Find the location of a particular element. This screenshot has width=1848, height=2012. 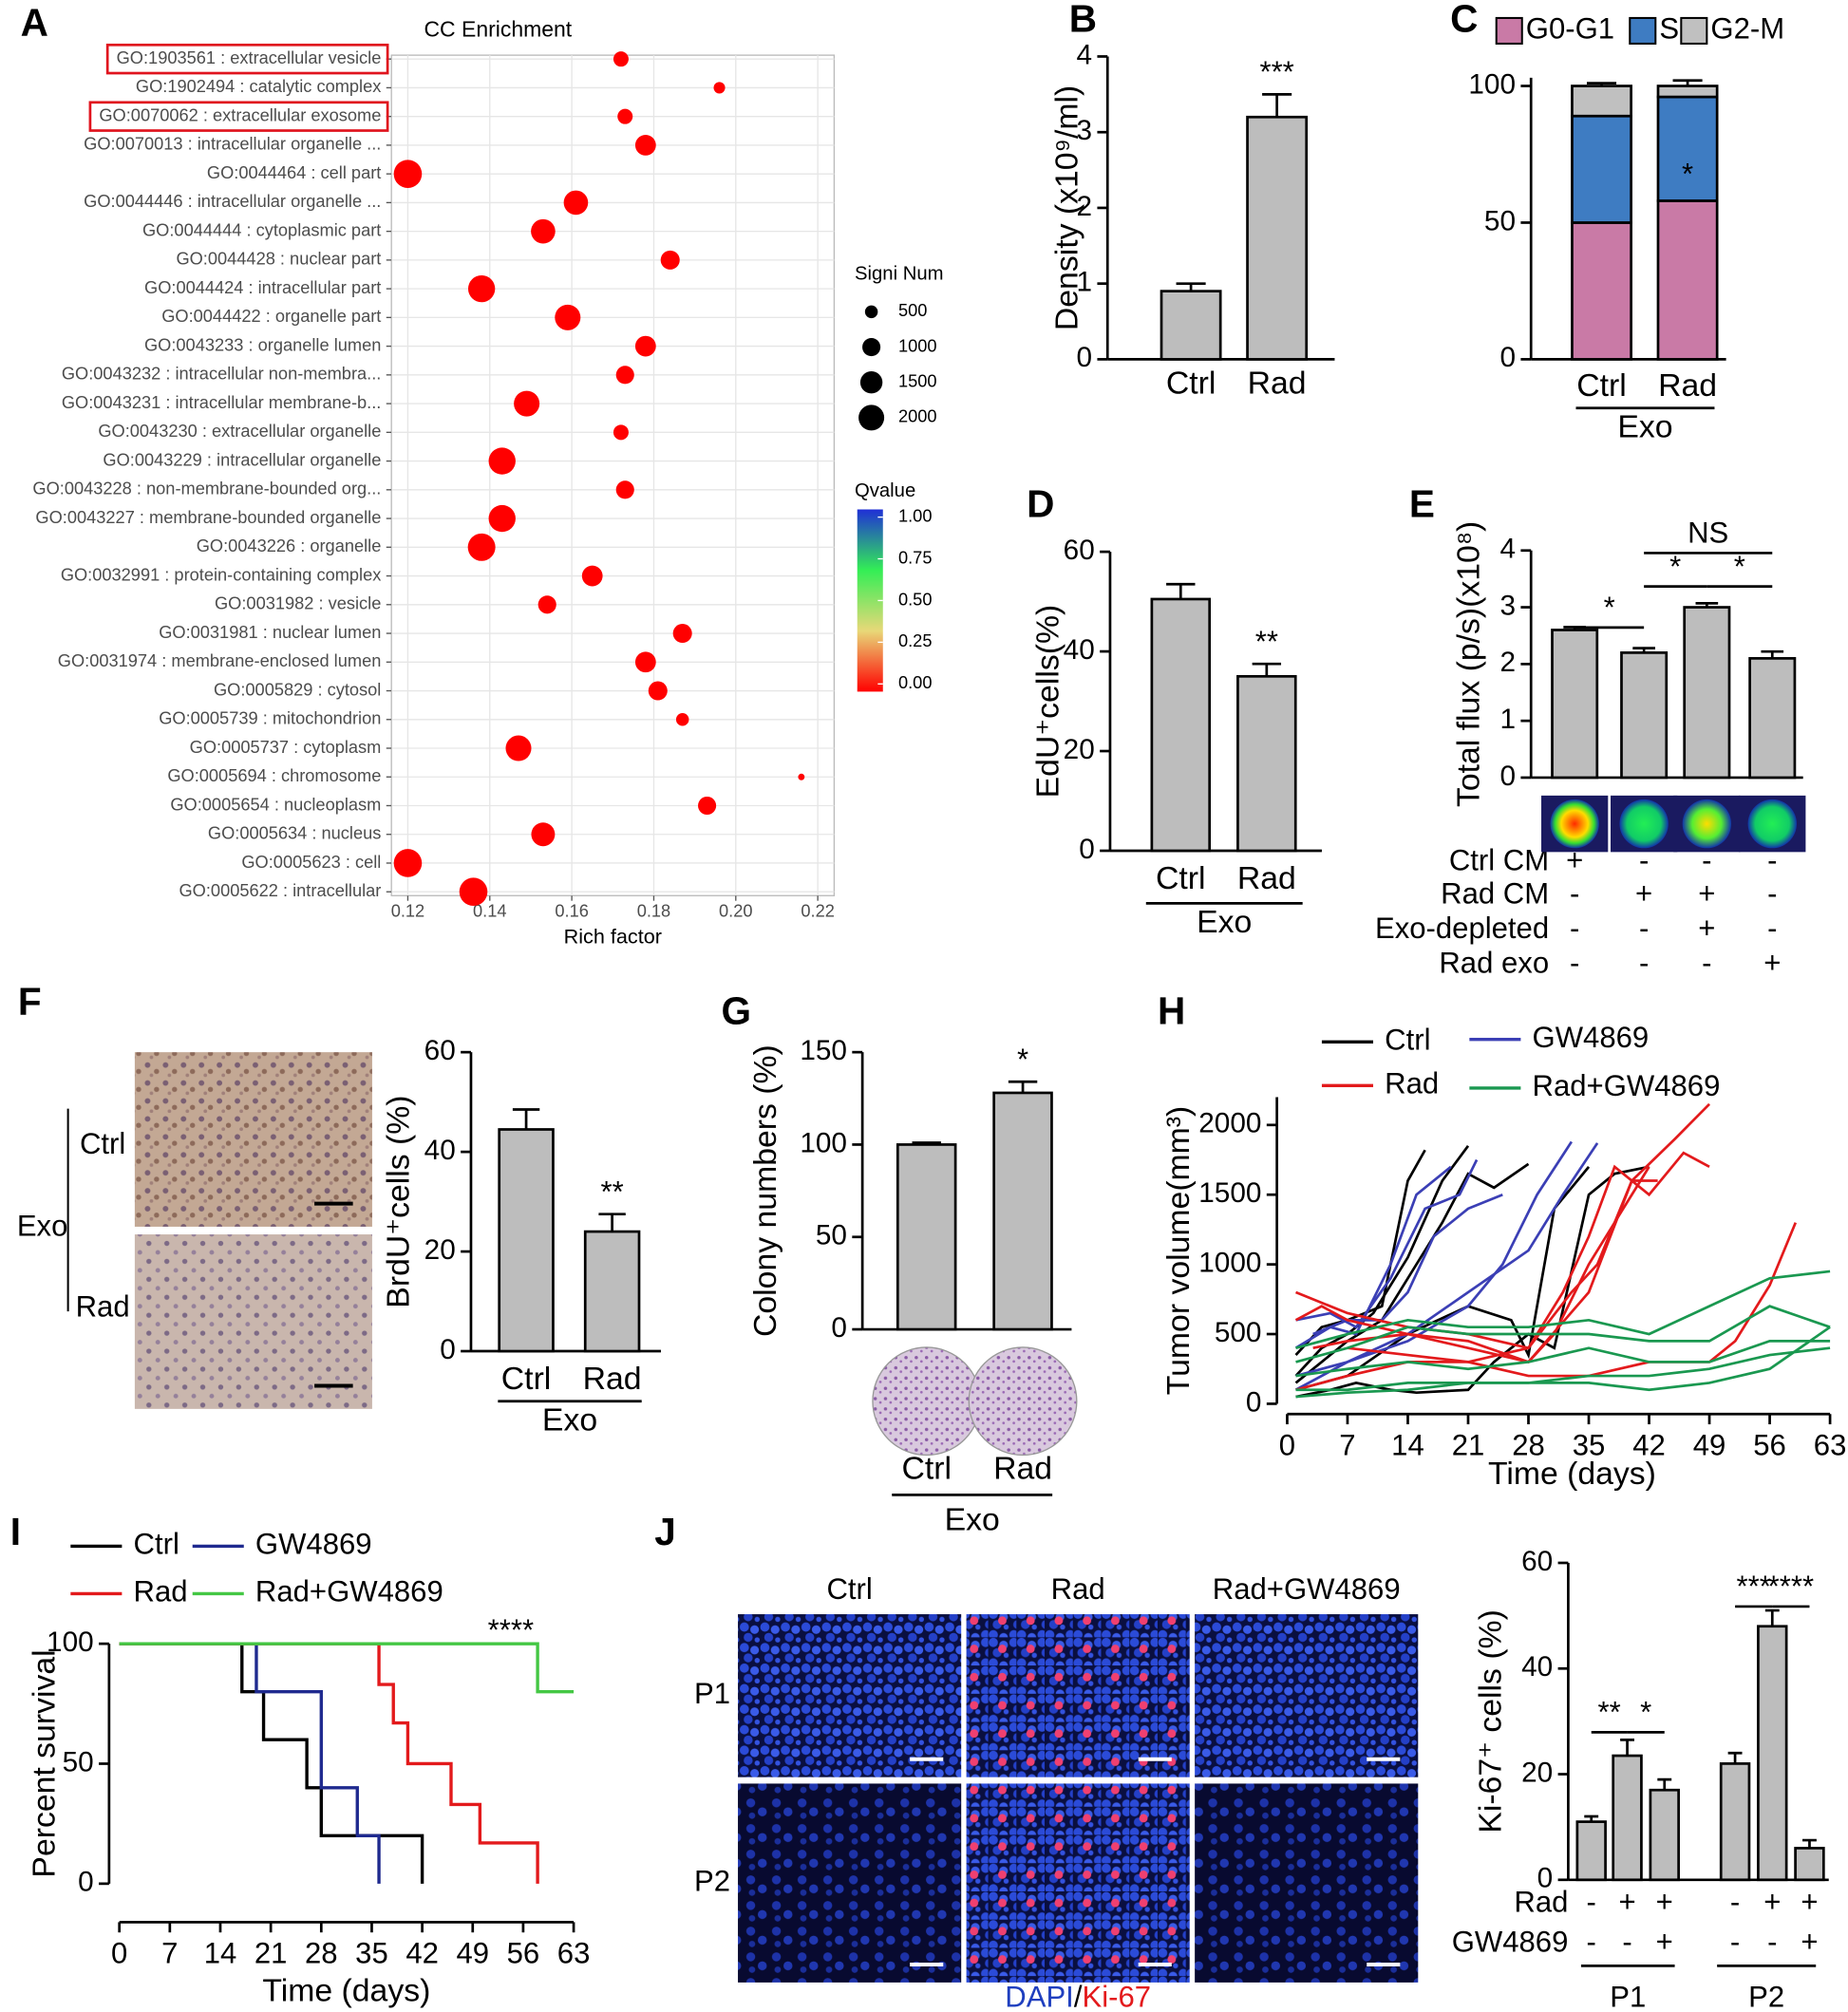

x-tick-label: 35 is located at coordinates (371, 1954).